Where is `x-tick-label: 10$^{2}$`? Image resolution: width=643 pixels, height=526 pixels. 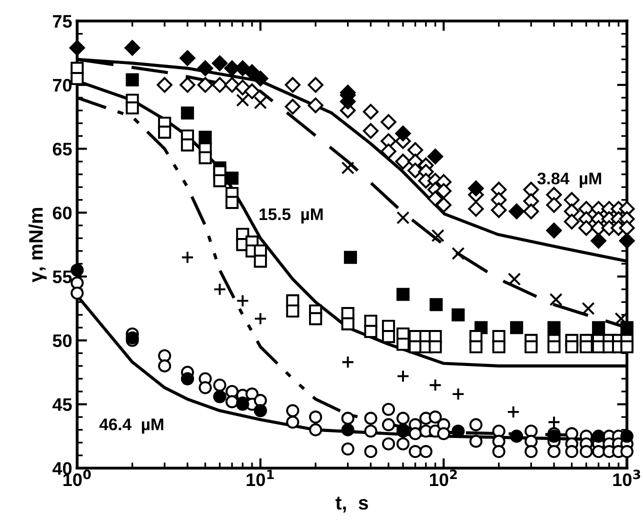
x-tick-label: 10$^{2}$ is located at coordinates (443, 478).